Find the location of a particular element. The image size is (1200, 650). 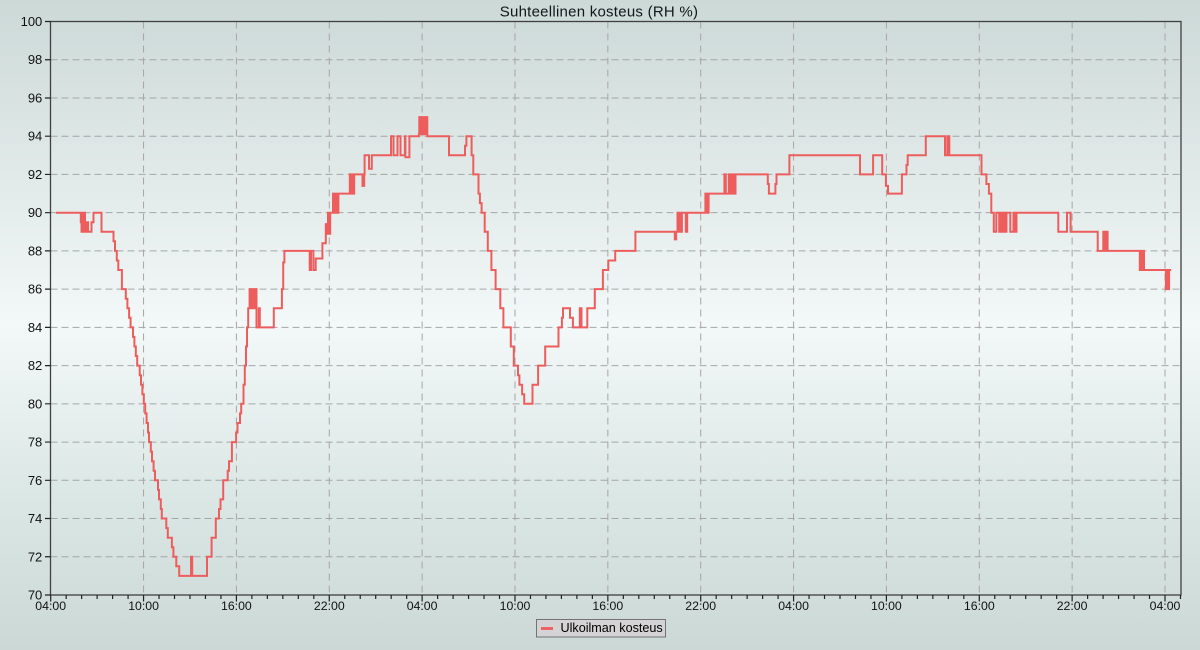

svg-text: 80 is located at coordinates (35, 403).